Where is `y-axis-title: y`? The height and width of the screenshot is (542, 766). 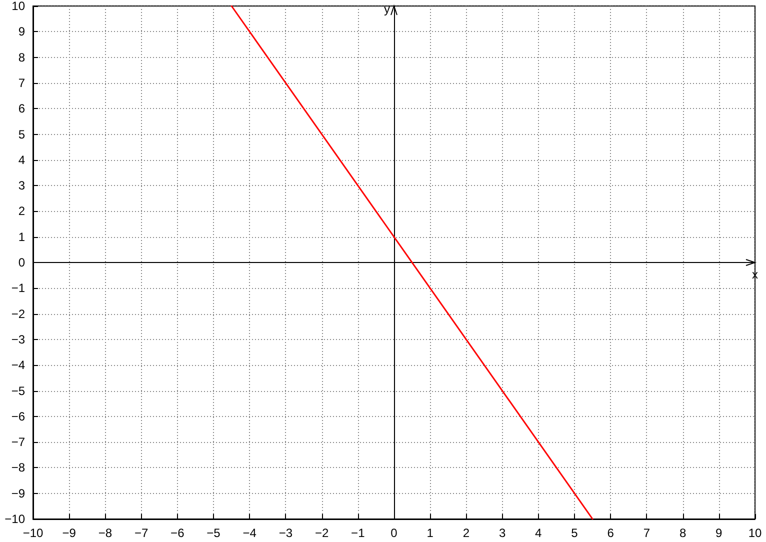 y-axis-title: y is located at coordinates (387, 9).